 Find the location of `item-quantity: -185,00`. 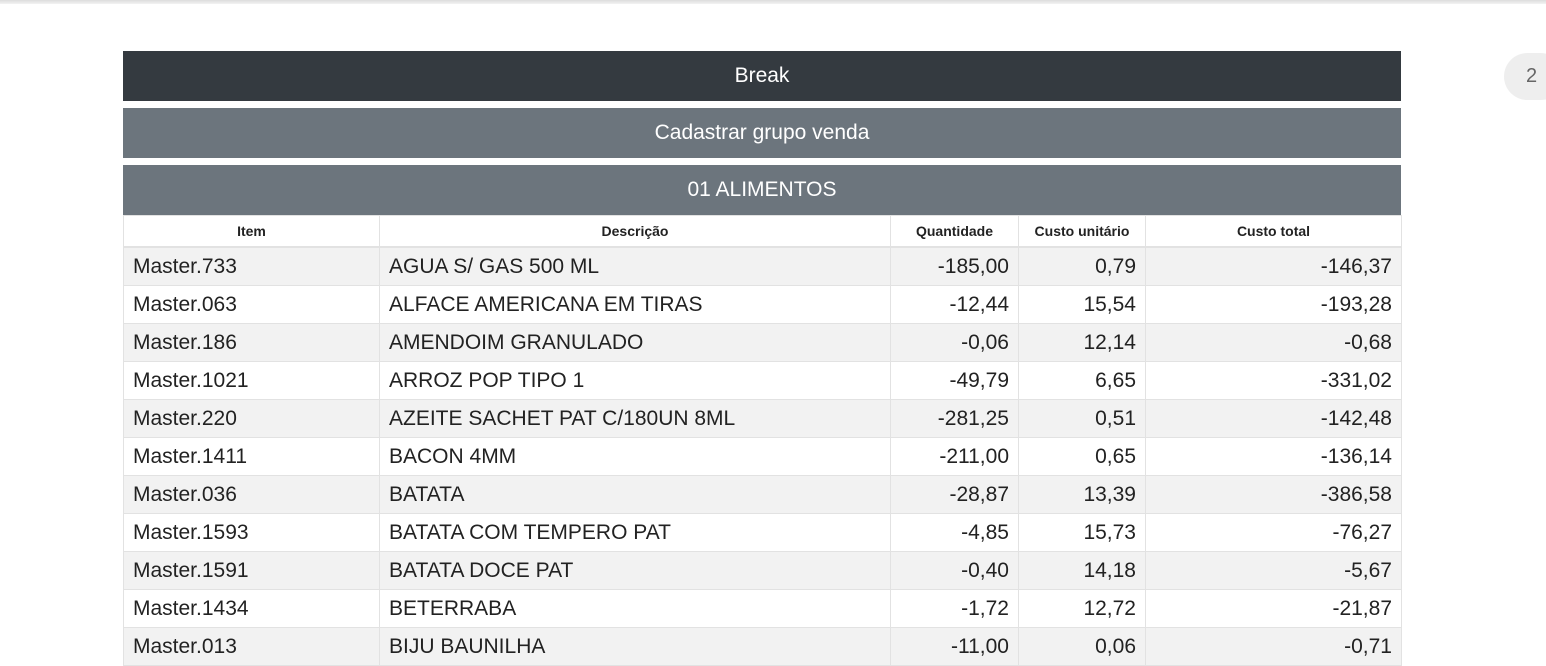

item-quantity: -185,00 is located at coordinates (954, 266).